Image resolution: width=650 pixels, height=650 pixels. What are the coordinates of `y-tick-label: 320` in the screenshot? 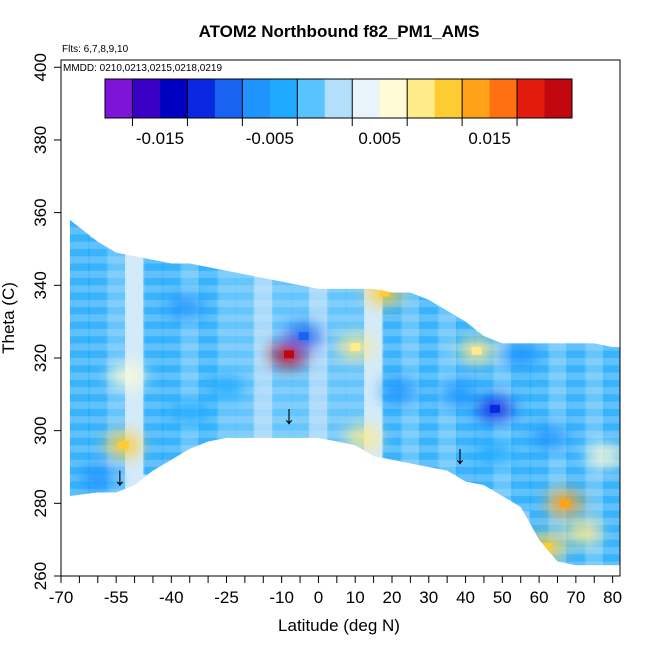 It's located at (40, 358).